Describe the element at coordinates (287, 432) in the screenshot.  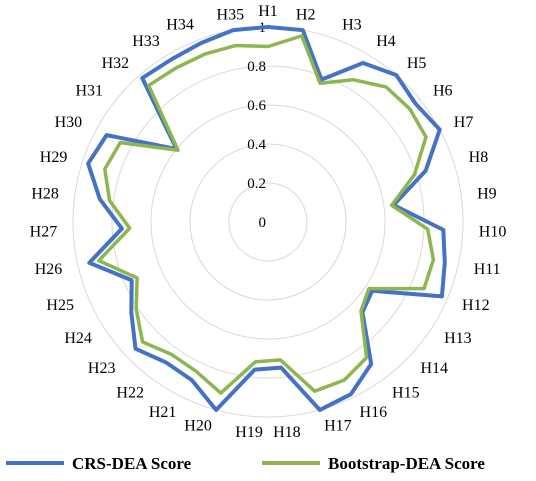
I see `category-label: H18` at that location.